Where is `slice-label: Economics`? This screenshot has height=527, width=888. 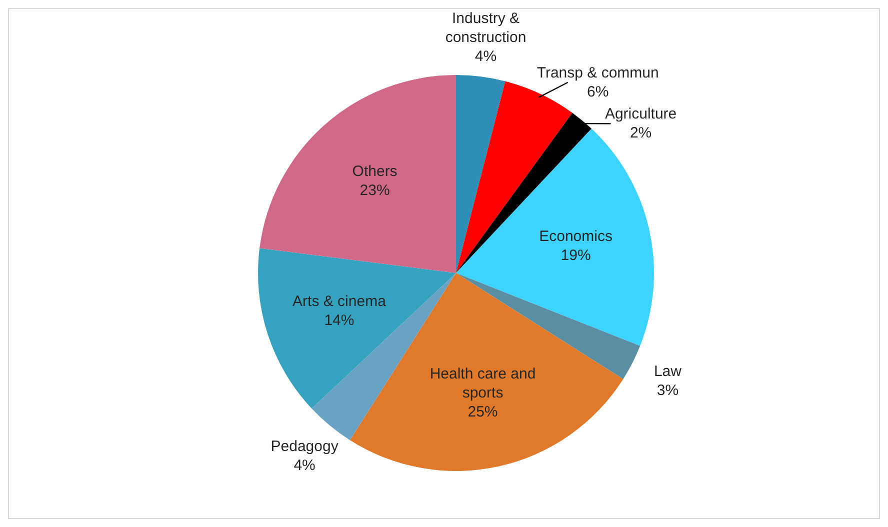 slice-label: Economics is located at coordinates (575, 237).